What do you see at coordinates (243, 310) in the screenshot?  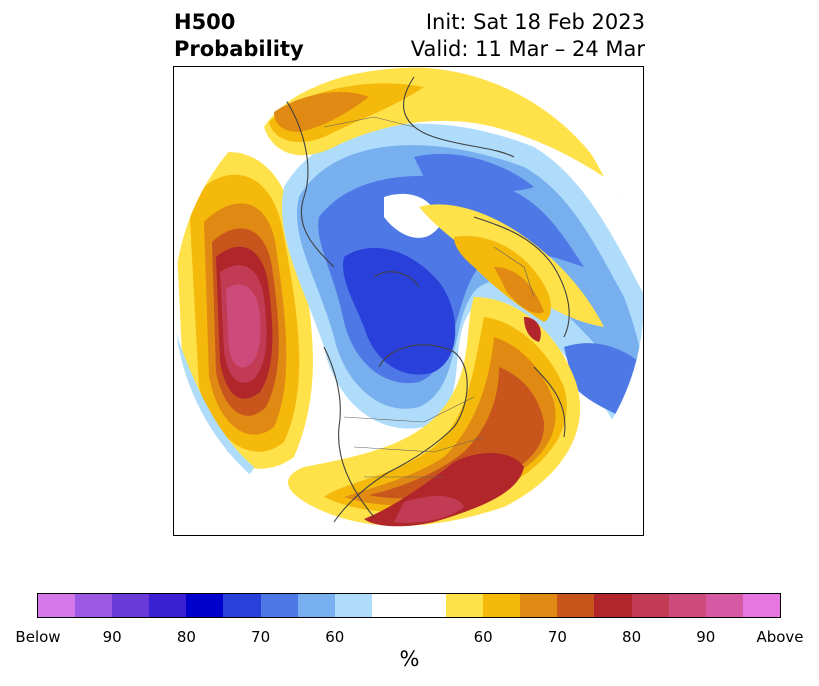 I see `pacific-above-anomaly` at bounding box center [243, 310].